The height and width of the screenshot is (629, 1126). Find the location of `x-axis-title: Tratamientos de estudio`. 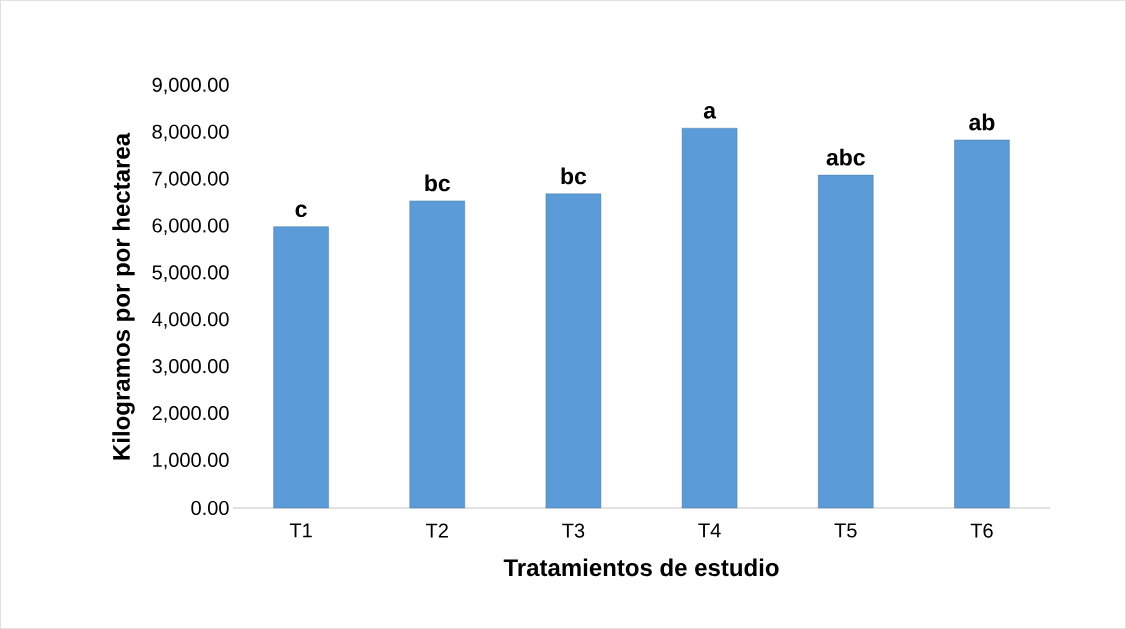

x-axis-title: Tratamientos de estudio is located at coordinates (641, 567).